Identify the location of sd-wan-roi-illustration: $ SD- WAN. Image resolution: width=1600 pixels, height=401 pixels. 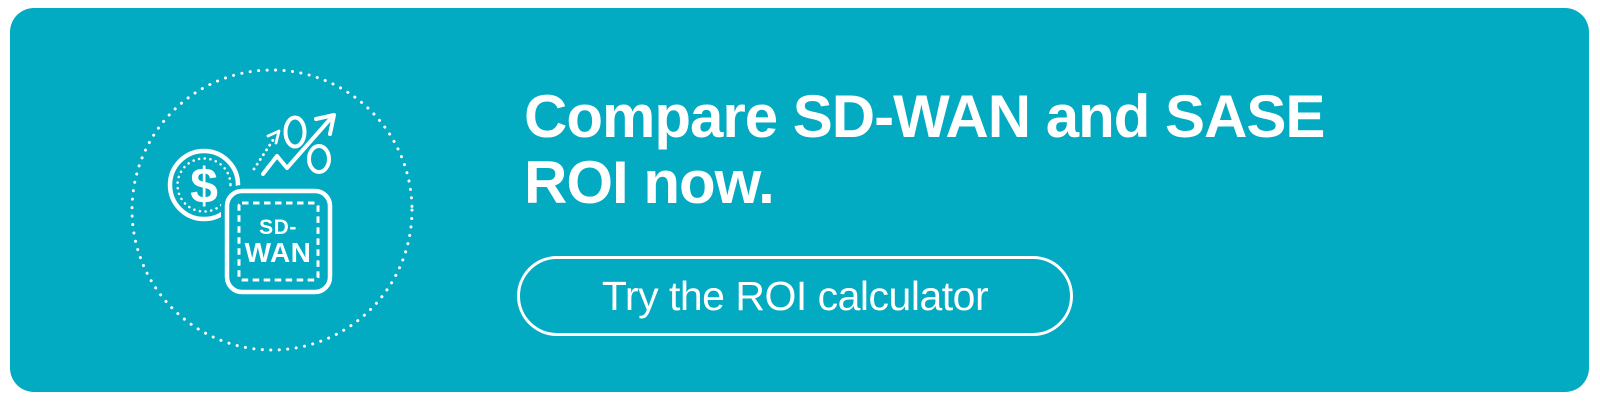
(272, 210).